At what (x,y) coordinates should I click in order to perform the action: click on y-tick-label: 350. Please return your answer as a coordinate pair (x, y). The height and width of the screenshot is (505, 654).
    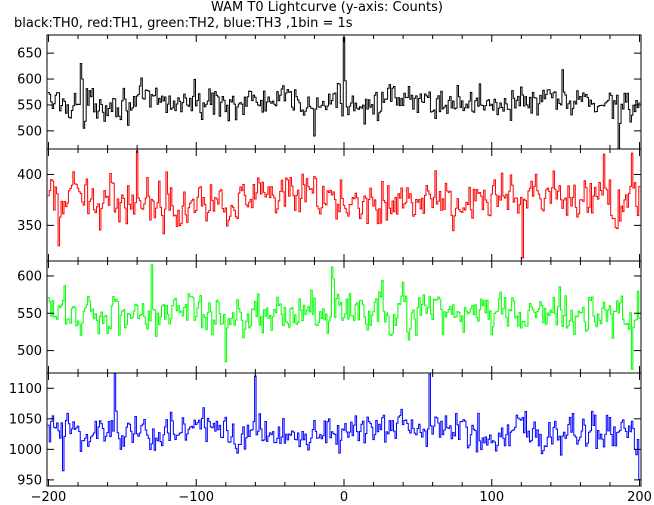
    Looking at the image, I should click on (29, 226).